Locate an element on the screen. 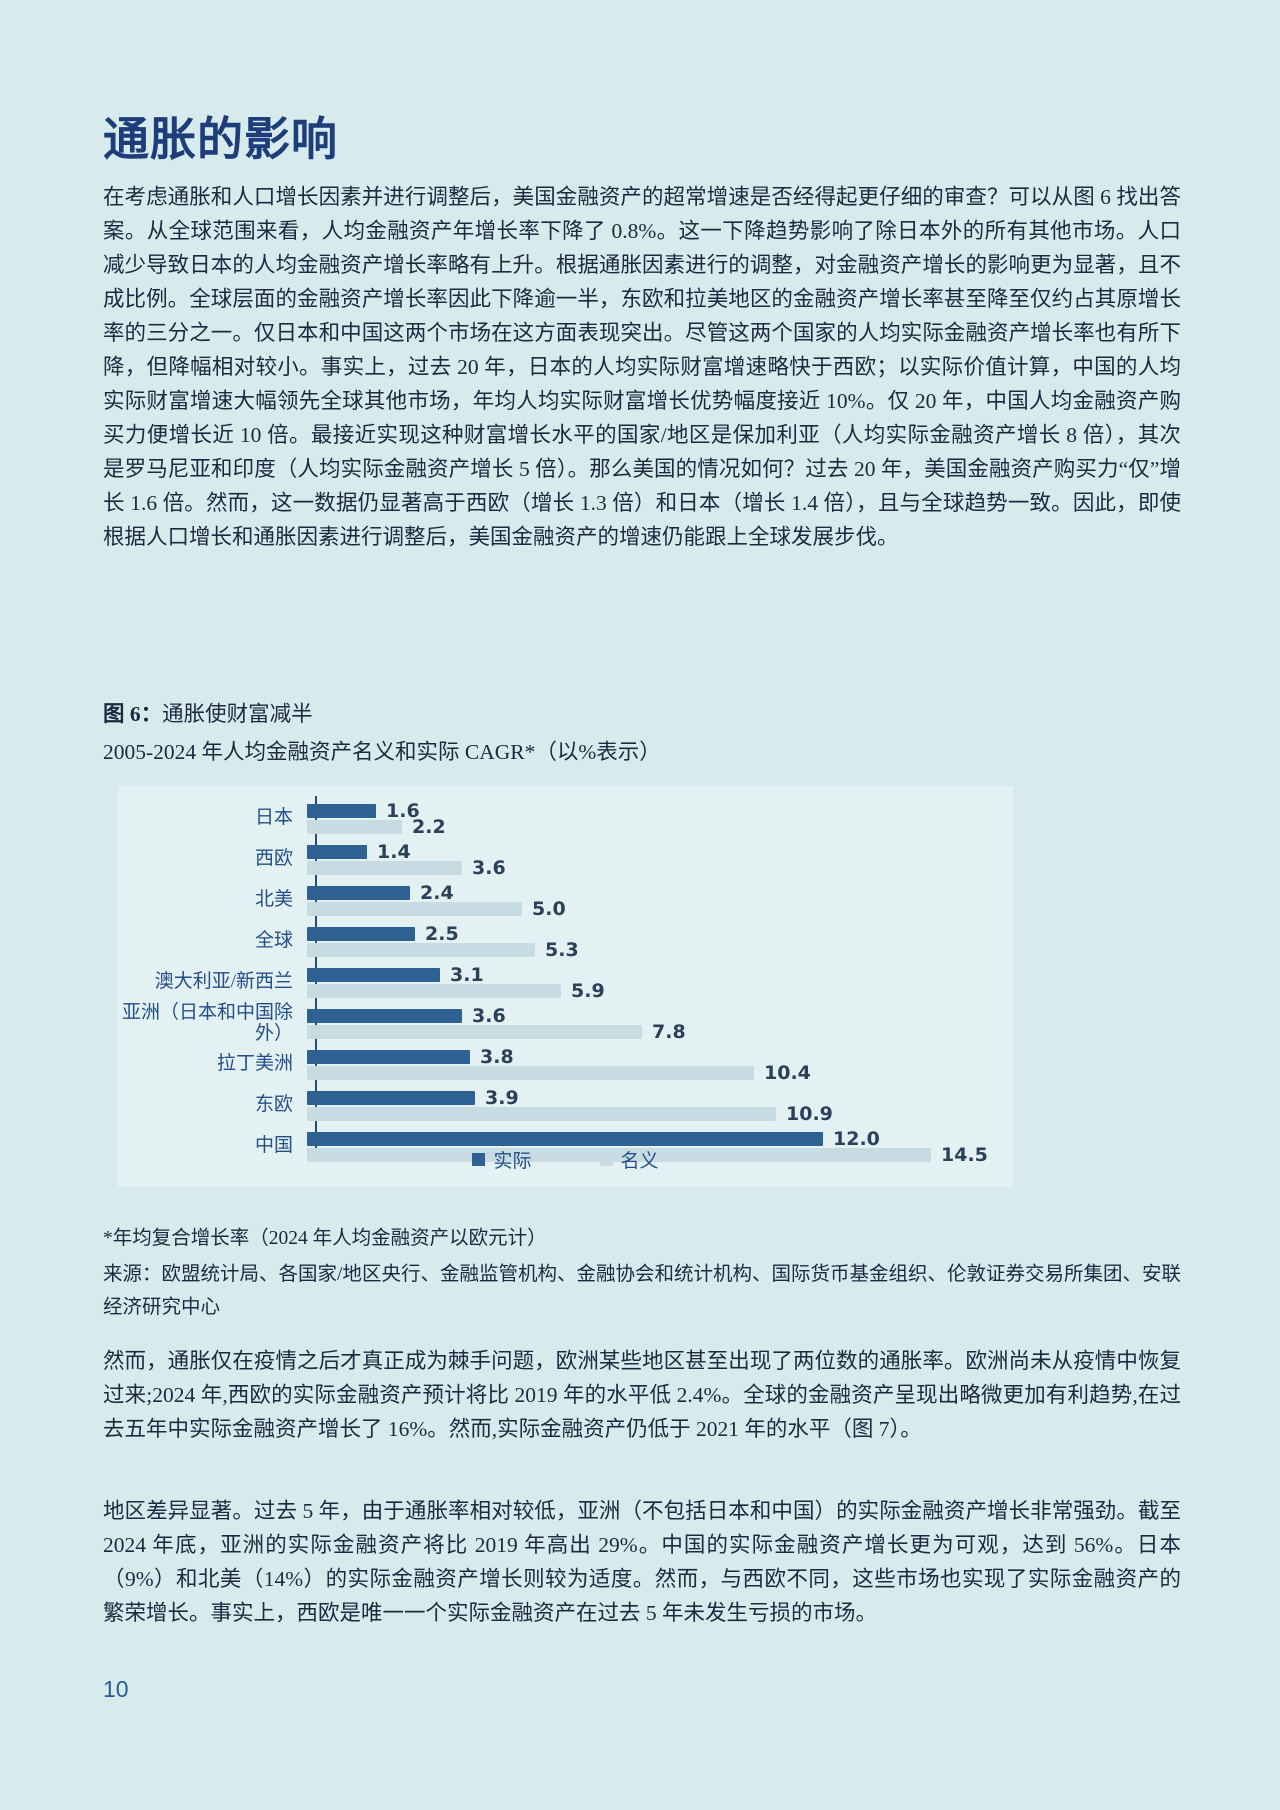 The image size is (1280, 1810). chart-bar-group: 3.1 5.9 is located at coordinates (659, 983).